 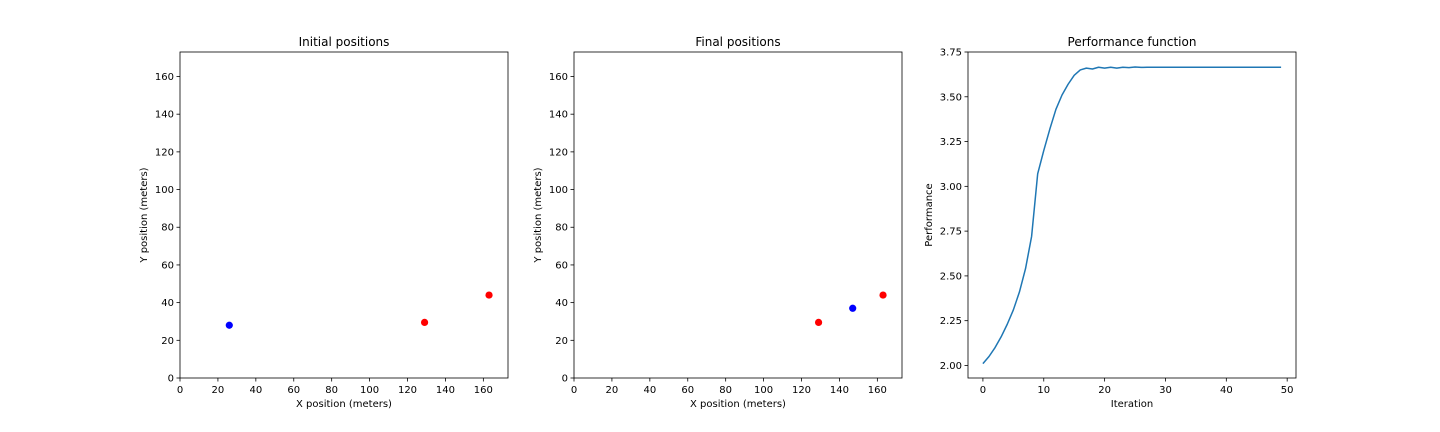 What do you see at coordinates (951, 97) in the screenshot?
I see `y-tick-label: 3.50` at bounding box center [951, 97].